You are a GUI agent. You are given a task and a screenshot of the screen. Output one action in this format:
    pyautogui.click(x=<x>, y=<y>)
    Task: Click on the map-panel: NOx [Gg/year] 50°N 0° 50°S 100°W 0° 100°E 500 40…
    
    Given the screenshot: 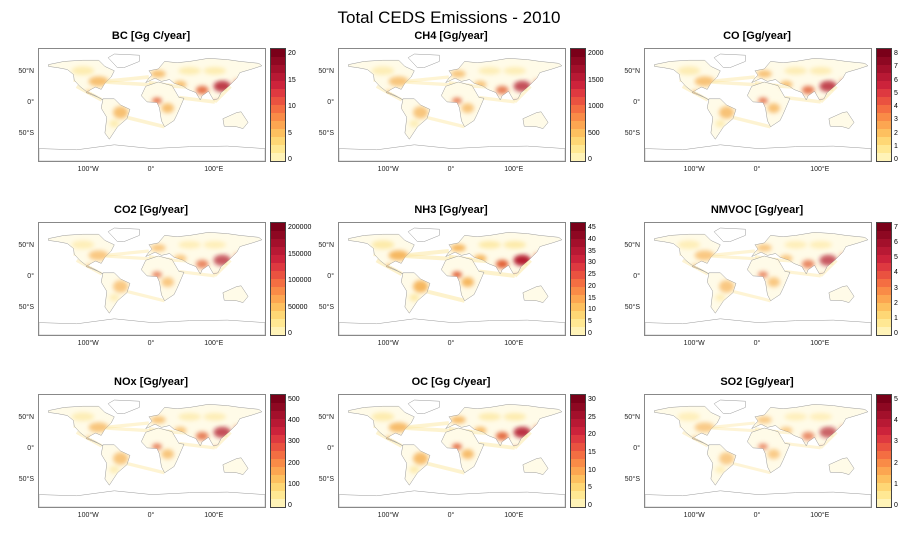 What is the action you would take?
    pyautogui.click(x=149, y=456)
    